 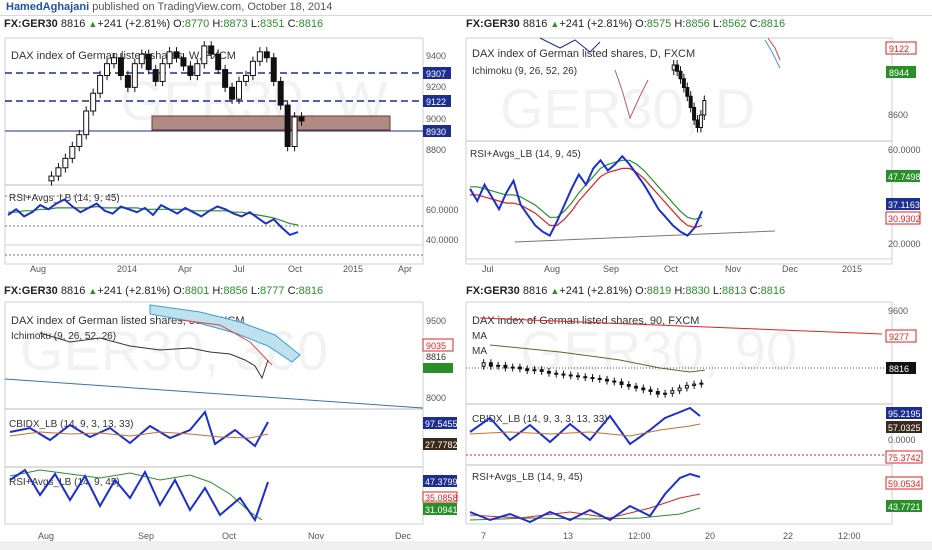 I want to click on rsi-support-trendline, so click(x=645, y=236).